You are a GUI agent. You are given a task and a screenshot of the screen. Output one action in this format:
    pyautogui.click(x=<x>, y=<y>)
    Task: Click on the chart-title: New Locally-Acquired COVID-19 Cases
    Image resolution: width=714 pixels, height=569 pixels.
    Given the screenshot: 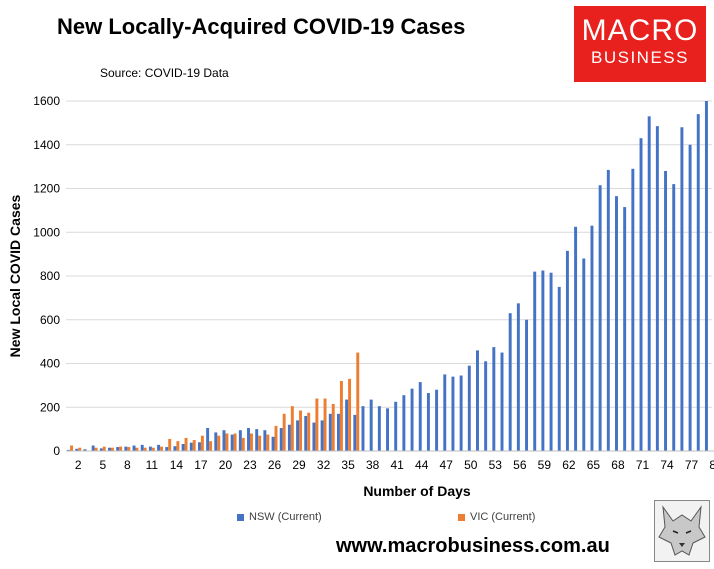 What is the action you would take?
    pyautogui.click(x=261, y=26)
    